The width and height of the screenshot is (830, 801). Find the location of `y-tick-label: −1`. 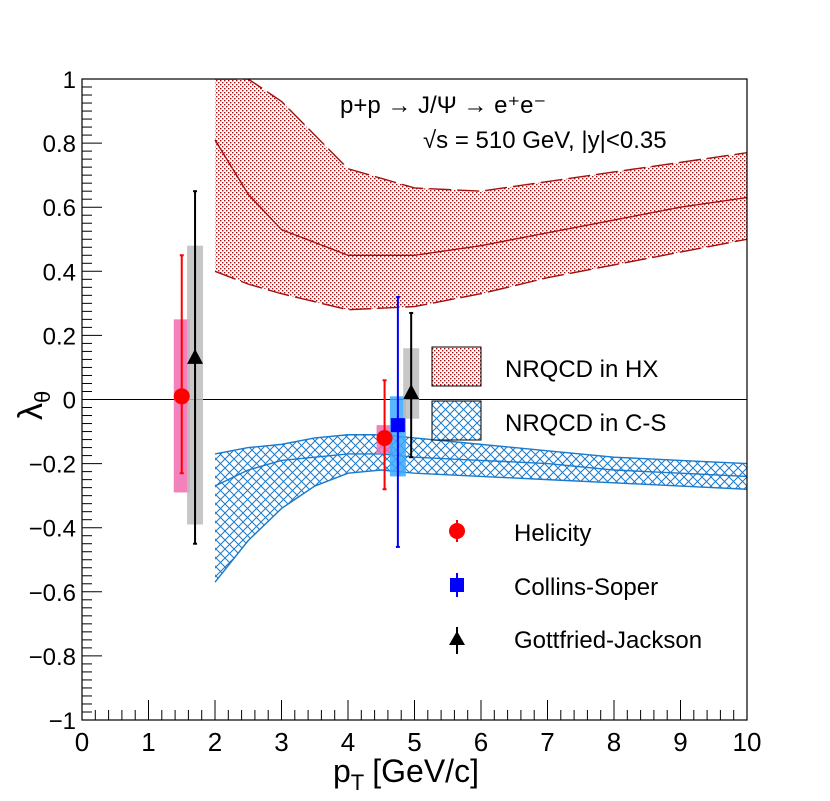

y-tick-label: −1 is located at coordinates (62, 721).